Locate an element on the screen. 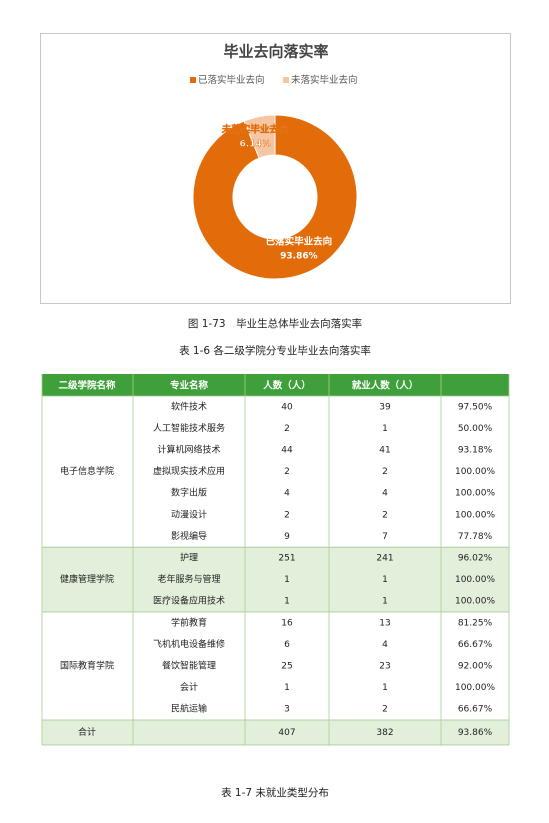 The height and width of the screenshot is (823, 549). legend-label: 已落实毕业去向 is located at coordinates (231, 80).